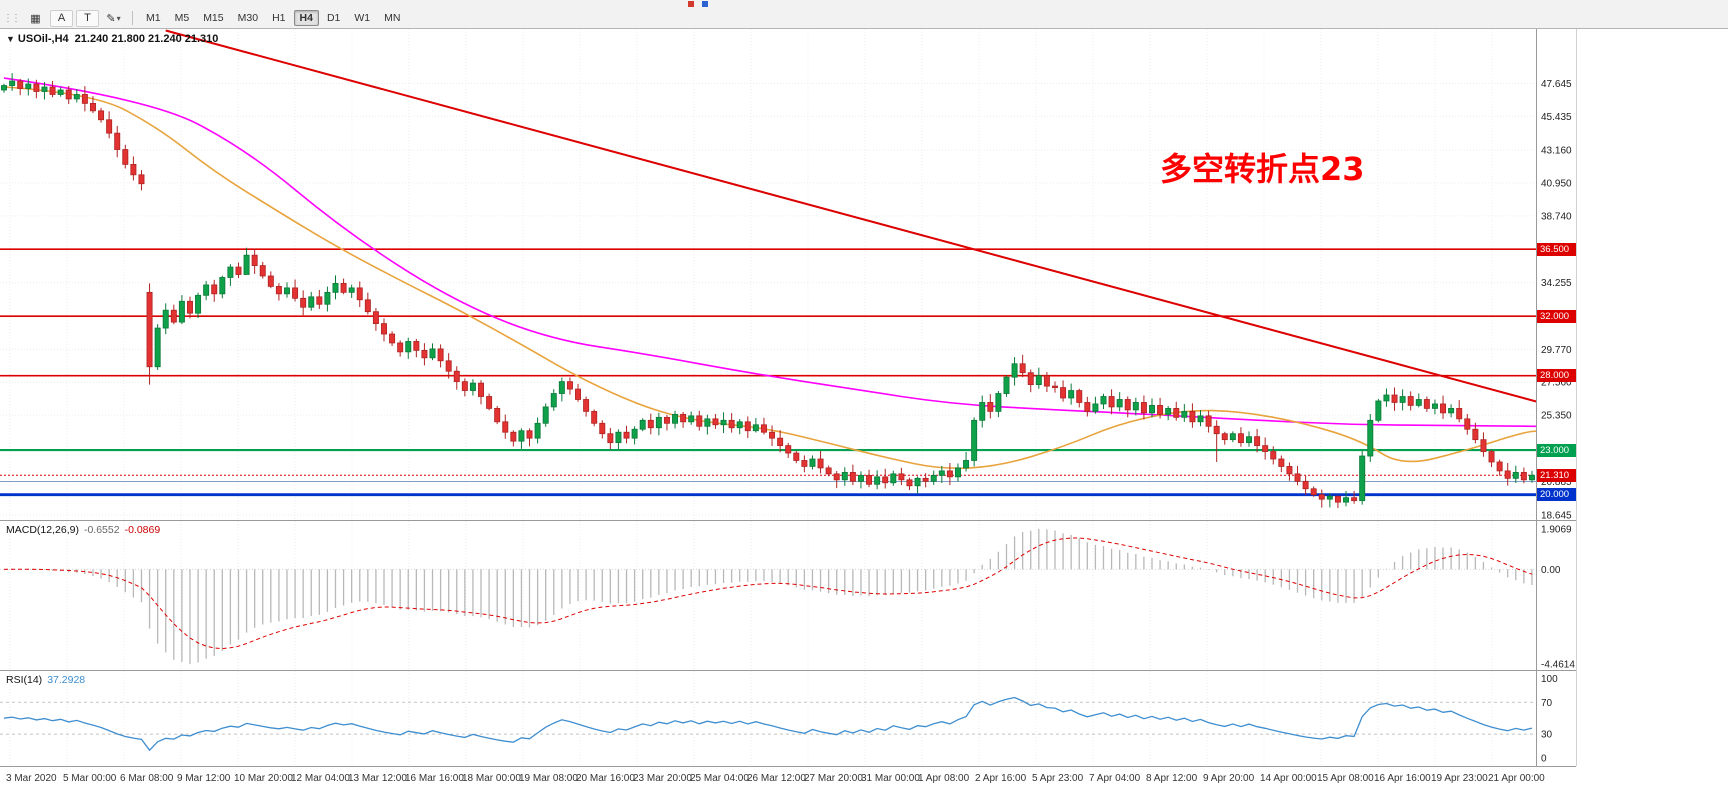 Image resolution: width=1728 pixels, height=792 pixels. What do you see at coordinates (705, 4) in the screenshot?
I see `window-icon-blue` at bounding box center [705, 4].